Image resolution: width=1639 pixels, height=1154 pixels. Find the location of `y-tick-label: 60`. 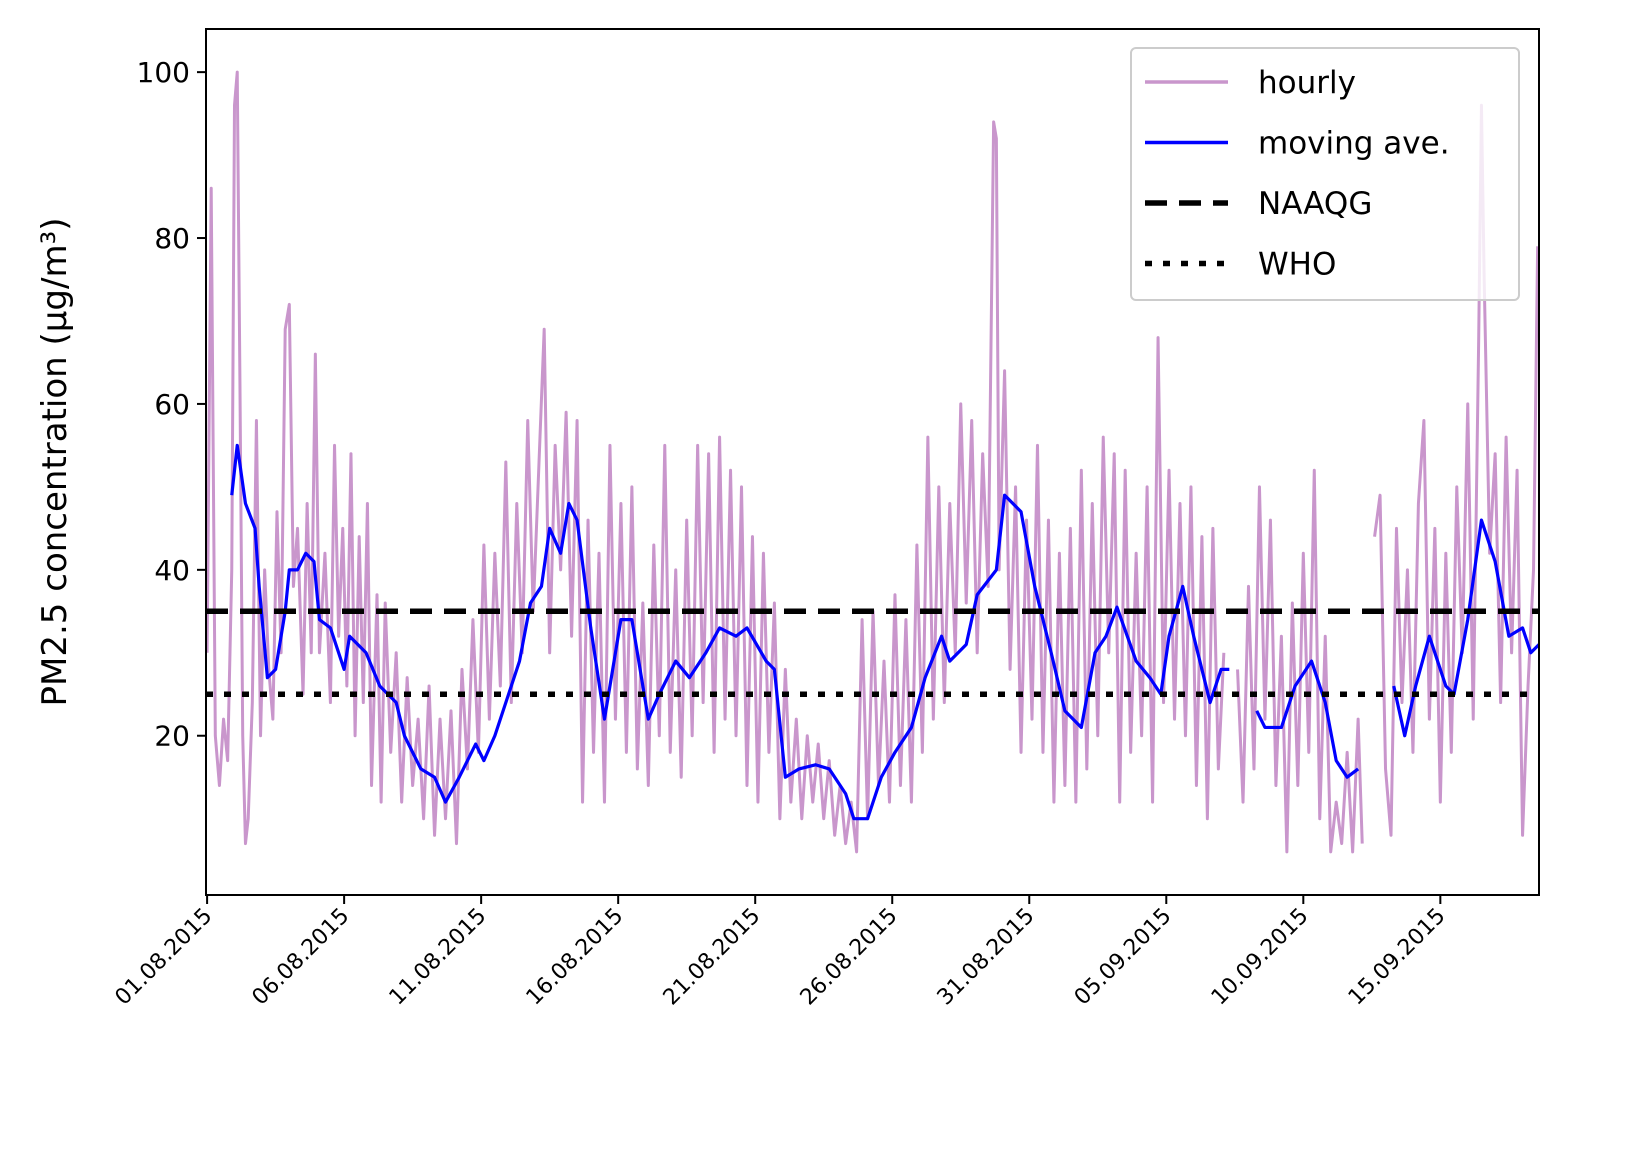

y-tick-label: 60 is located at coordinates (172, 404).